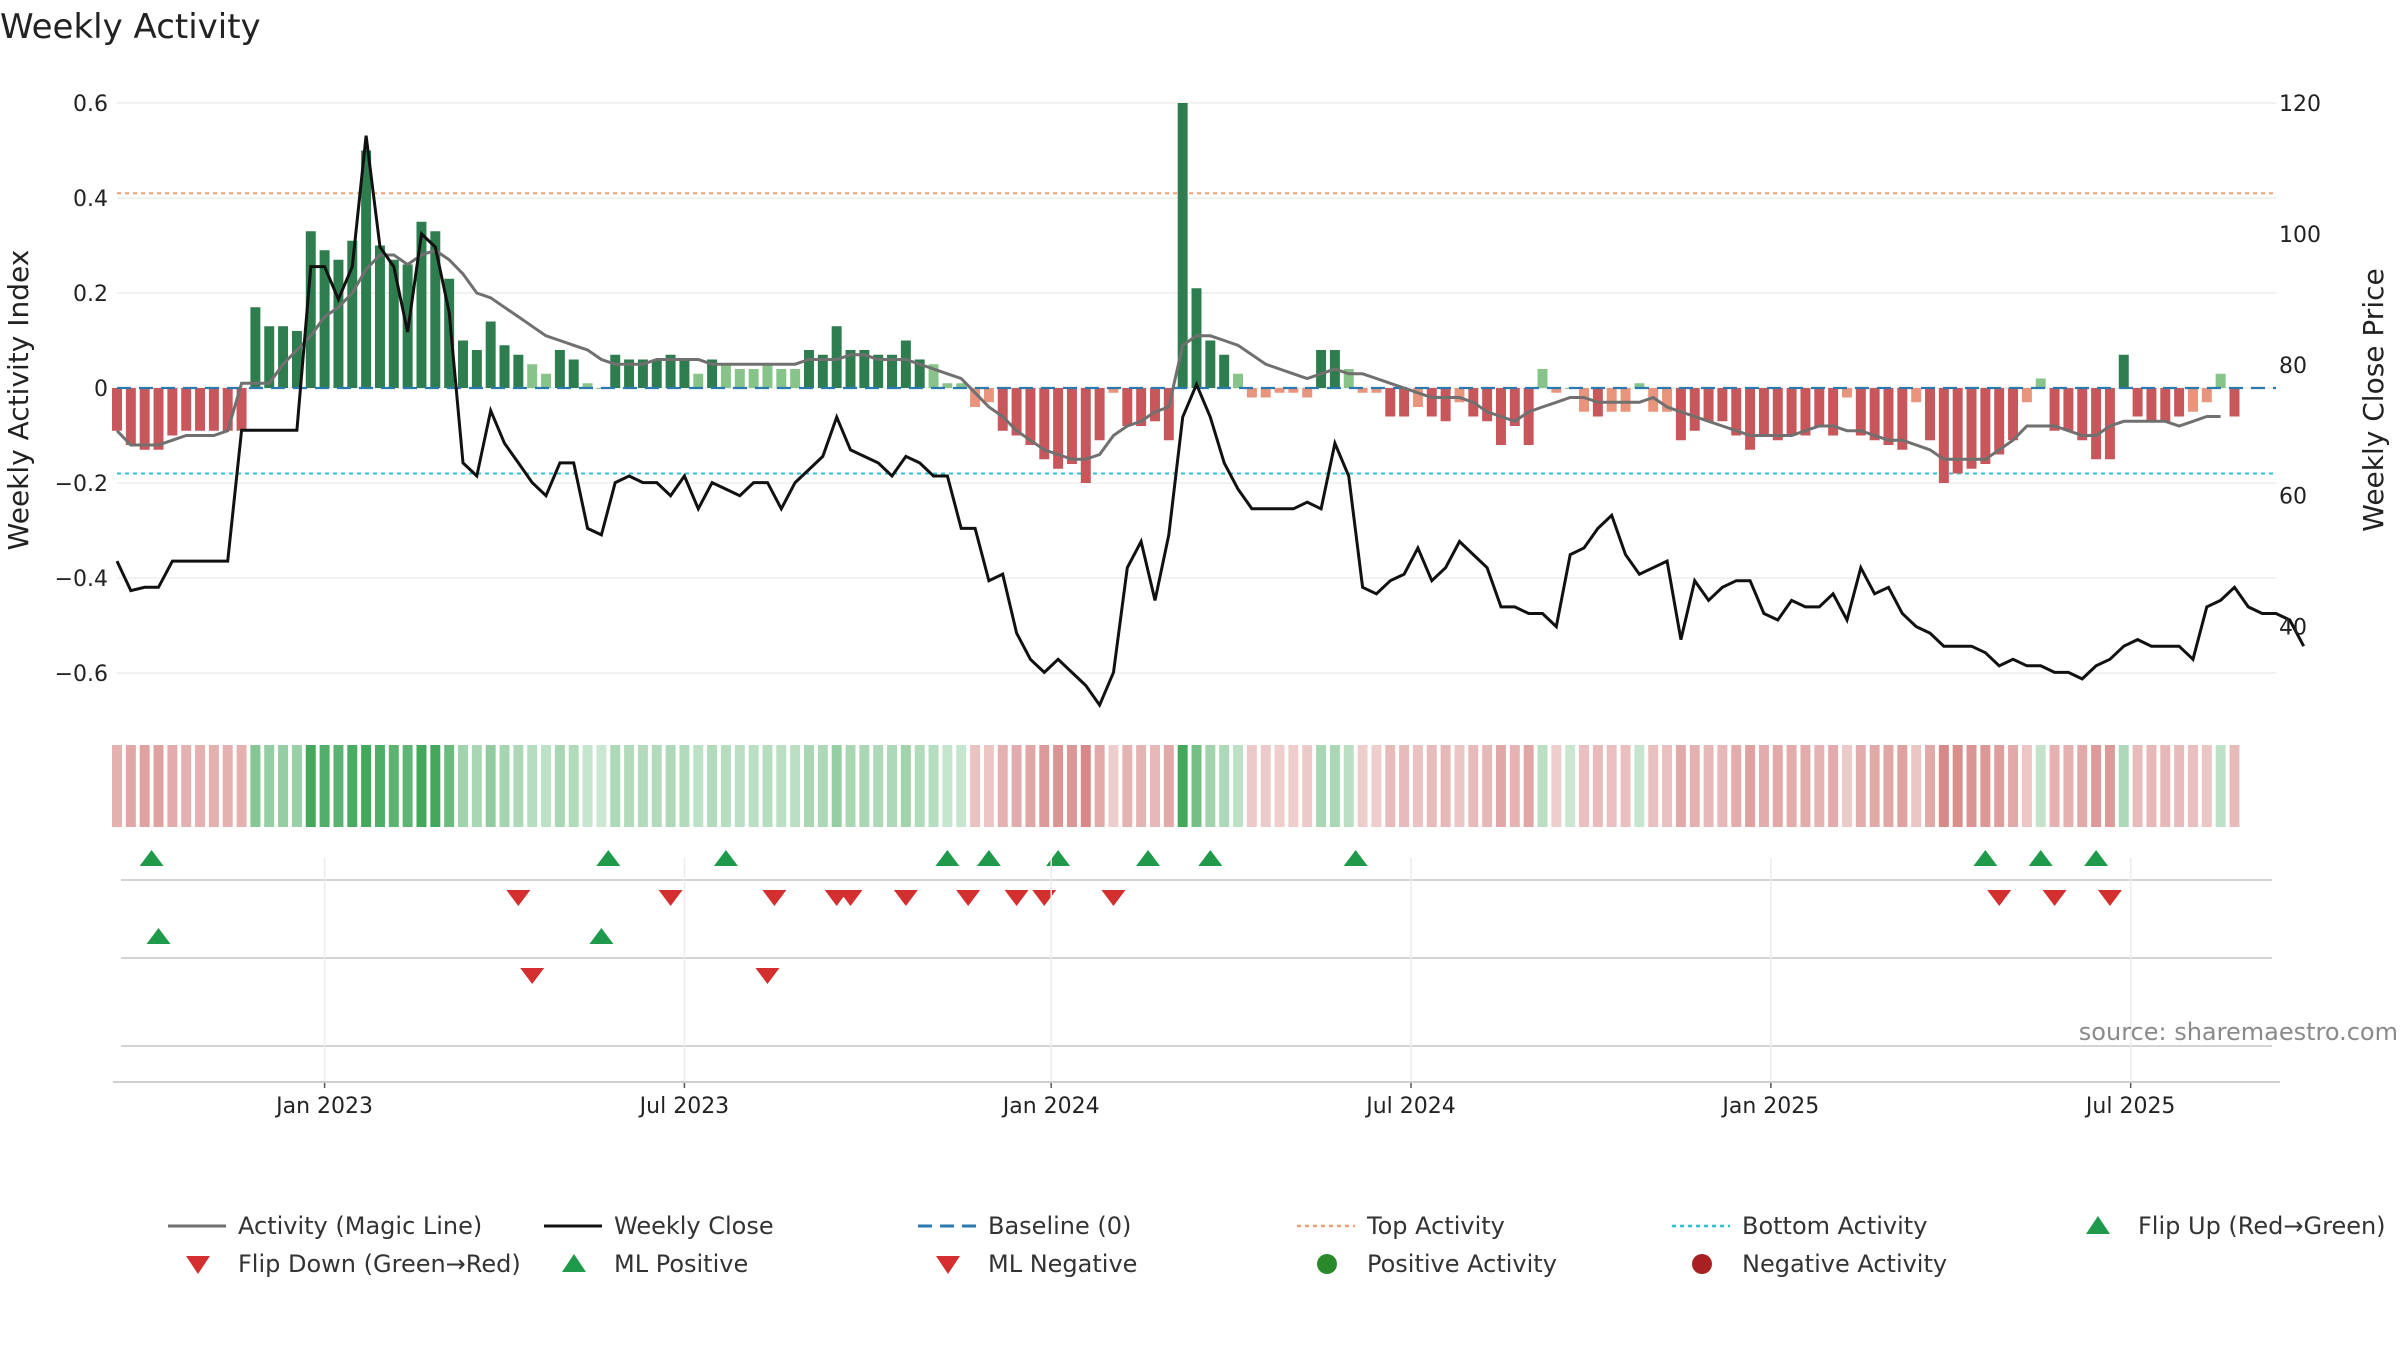  Describe the element at coordinates (81, 579) in the screenshot. I see `left-tick-label: −0.4` at that location.